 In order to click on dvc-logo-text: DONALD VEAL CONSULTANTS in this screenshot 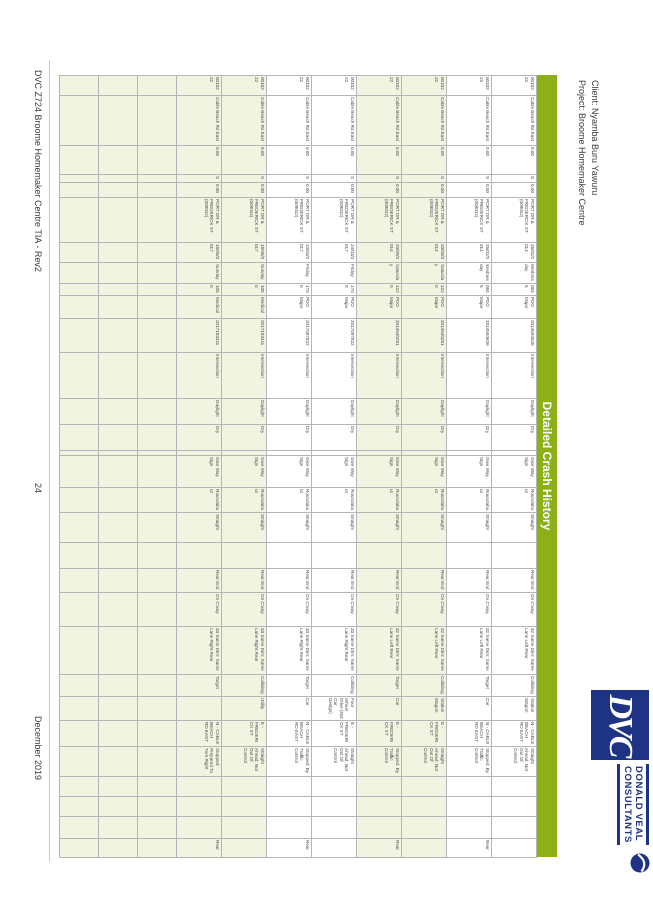, I will do `click(633, 804)`.